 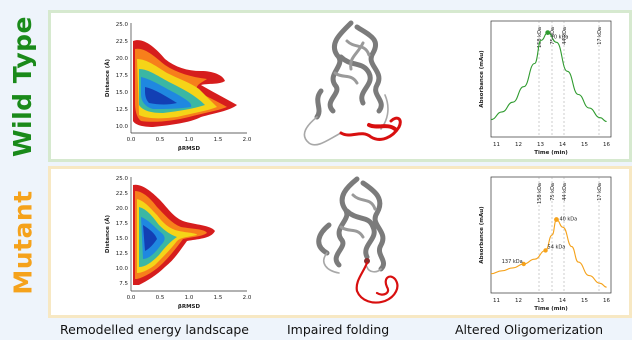 I want to click on wt-sec-line, so click(x=548, y=77).